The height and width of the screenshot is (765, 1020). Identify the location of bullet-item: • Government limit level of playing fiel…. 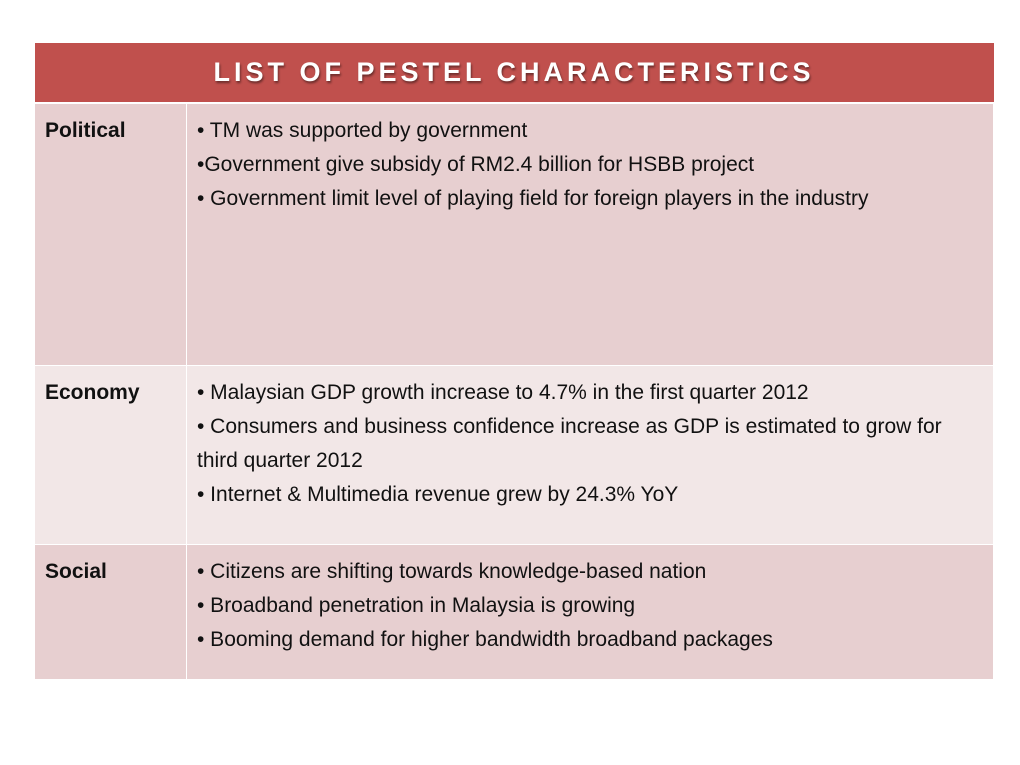
(533, 198).